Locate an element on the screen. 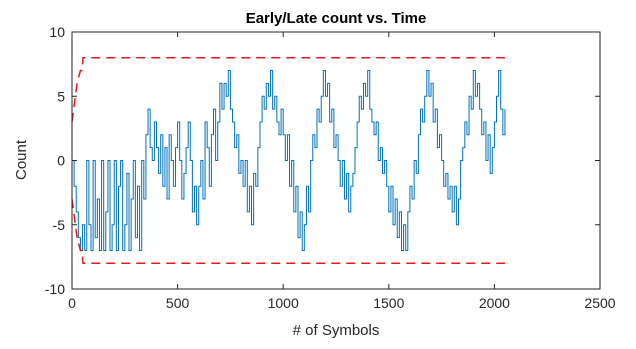  x-tick-label: 1000 is located at coordinates (283, 303).